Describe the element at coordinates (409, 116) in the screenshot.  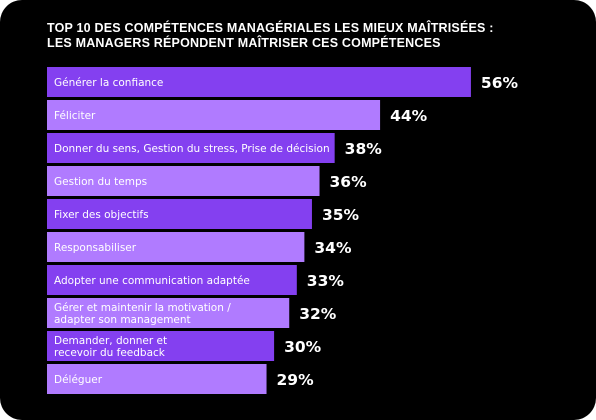
I see `value-label-2: 44%` at that location.